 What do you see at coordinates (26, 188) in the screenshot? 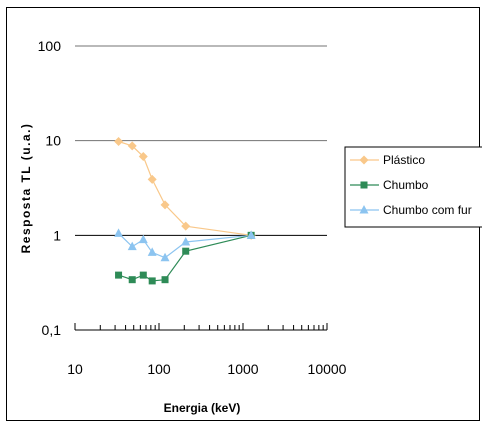
I see `y-axis-title: Resposta TL (u.a.)` at bounding box center [26, 188].